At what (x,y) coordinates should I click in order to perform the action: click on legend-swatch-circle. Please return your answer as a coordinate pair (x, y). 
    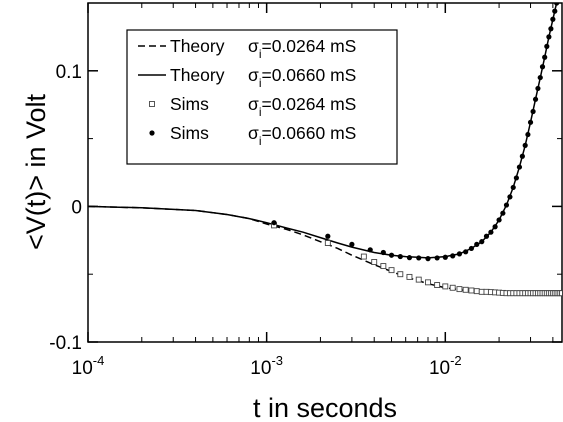
    Looking at the image, I should click on (152, 133).